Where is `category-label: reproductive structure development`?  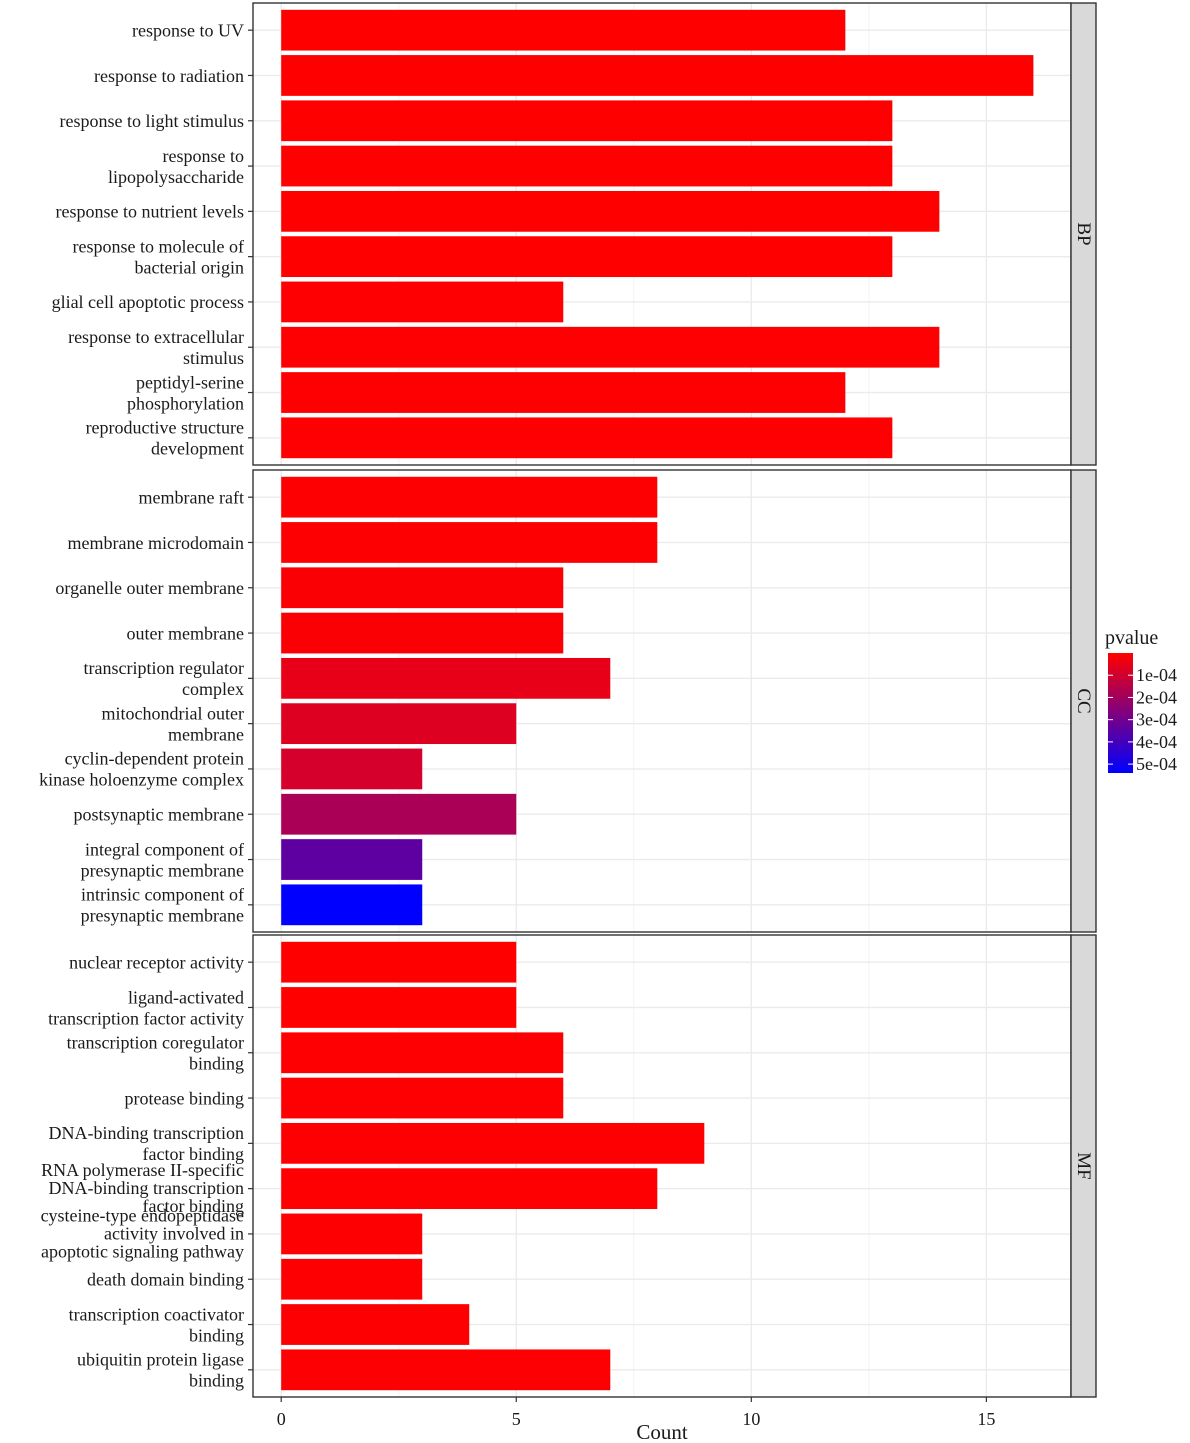
category-label: reproductive structure development is located at coordinates (165, 438).